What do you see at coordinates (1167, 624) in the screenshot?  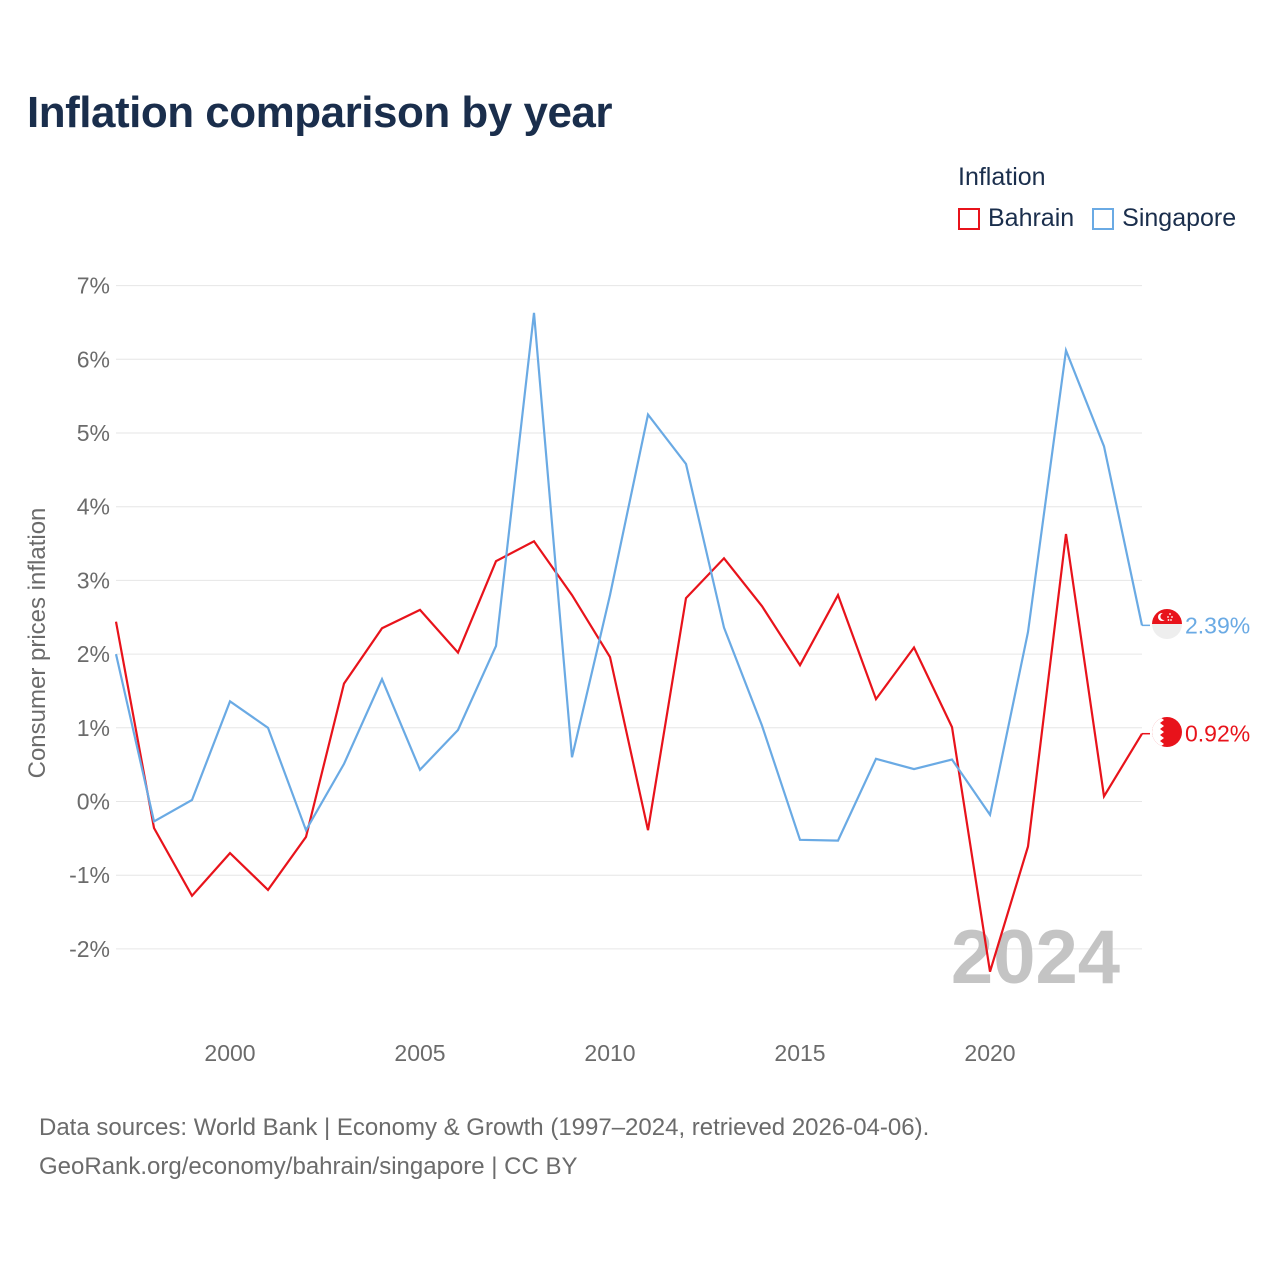 I see `singapore-flag-icon` at bounding box center [1167, 624].